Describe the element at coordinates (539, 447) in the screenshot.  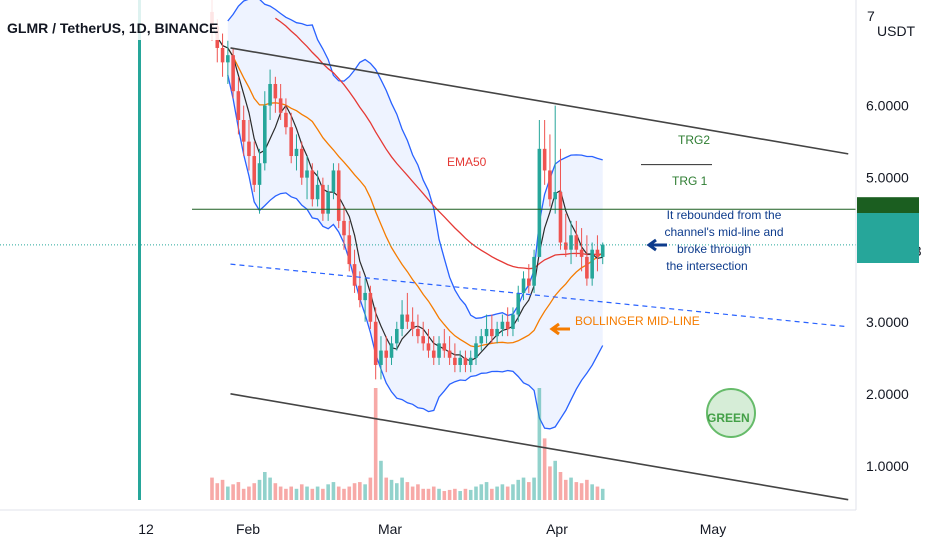
I see `channel-lower-line` at that location.